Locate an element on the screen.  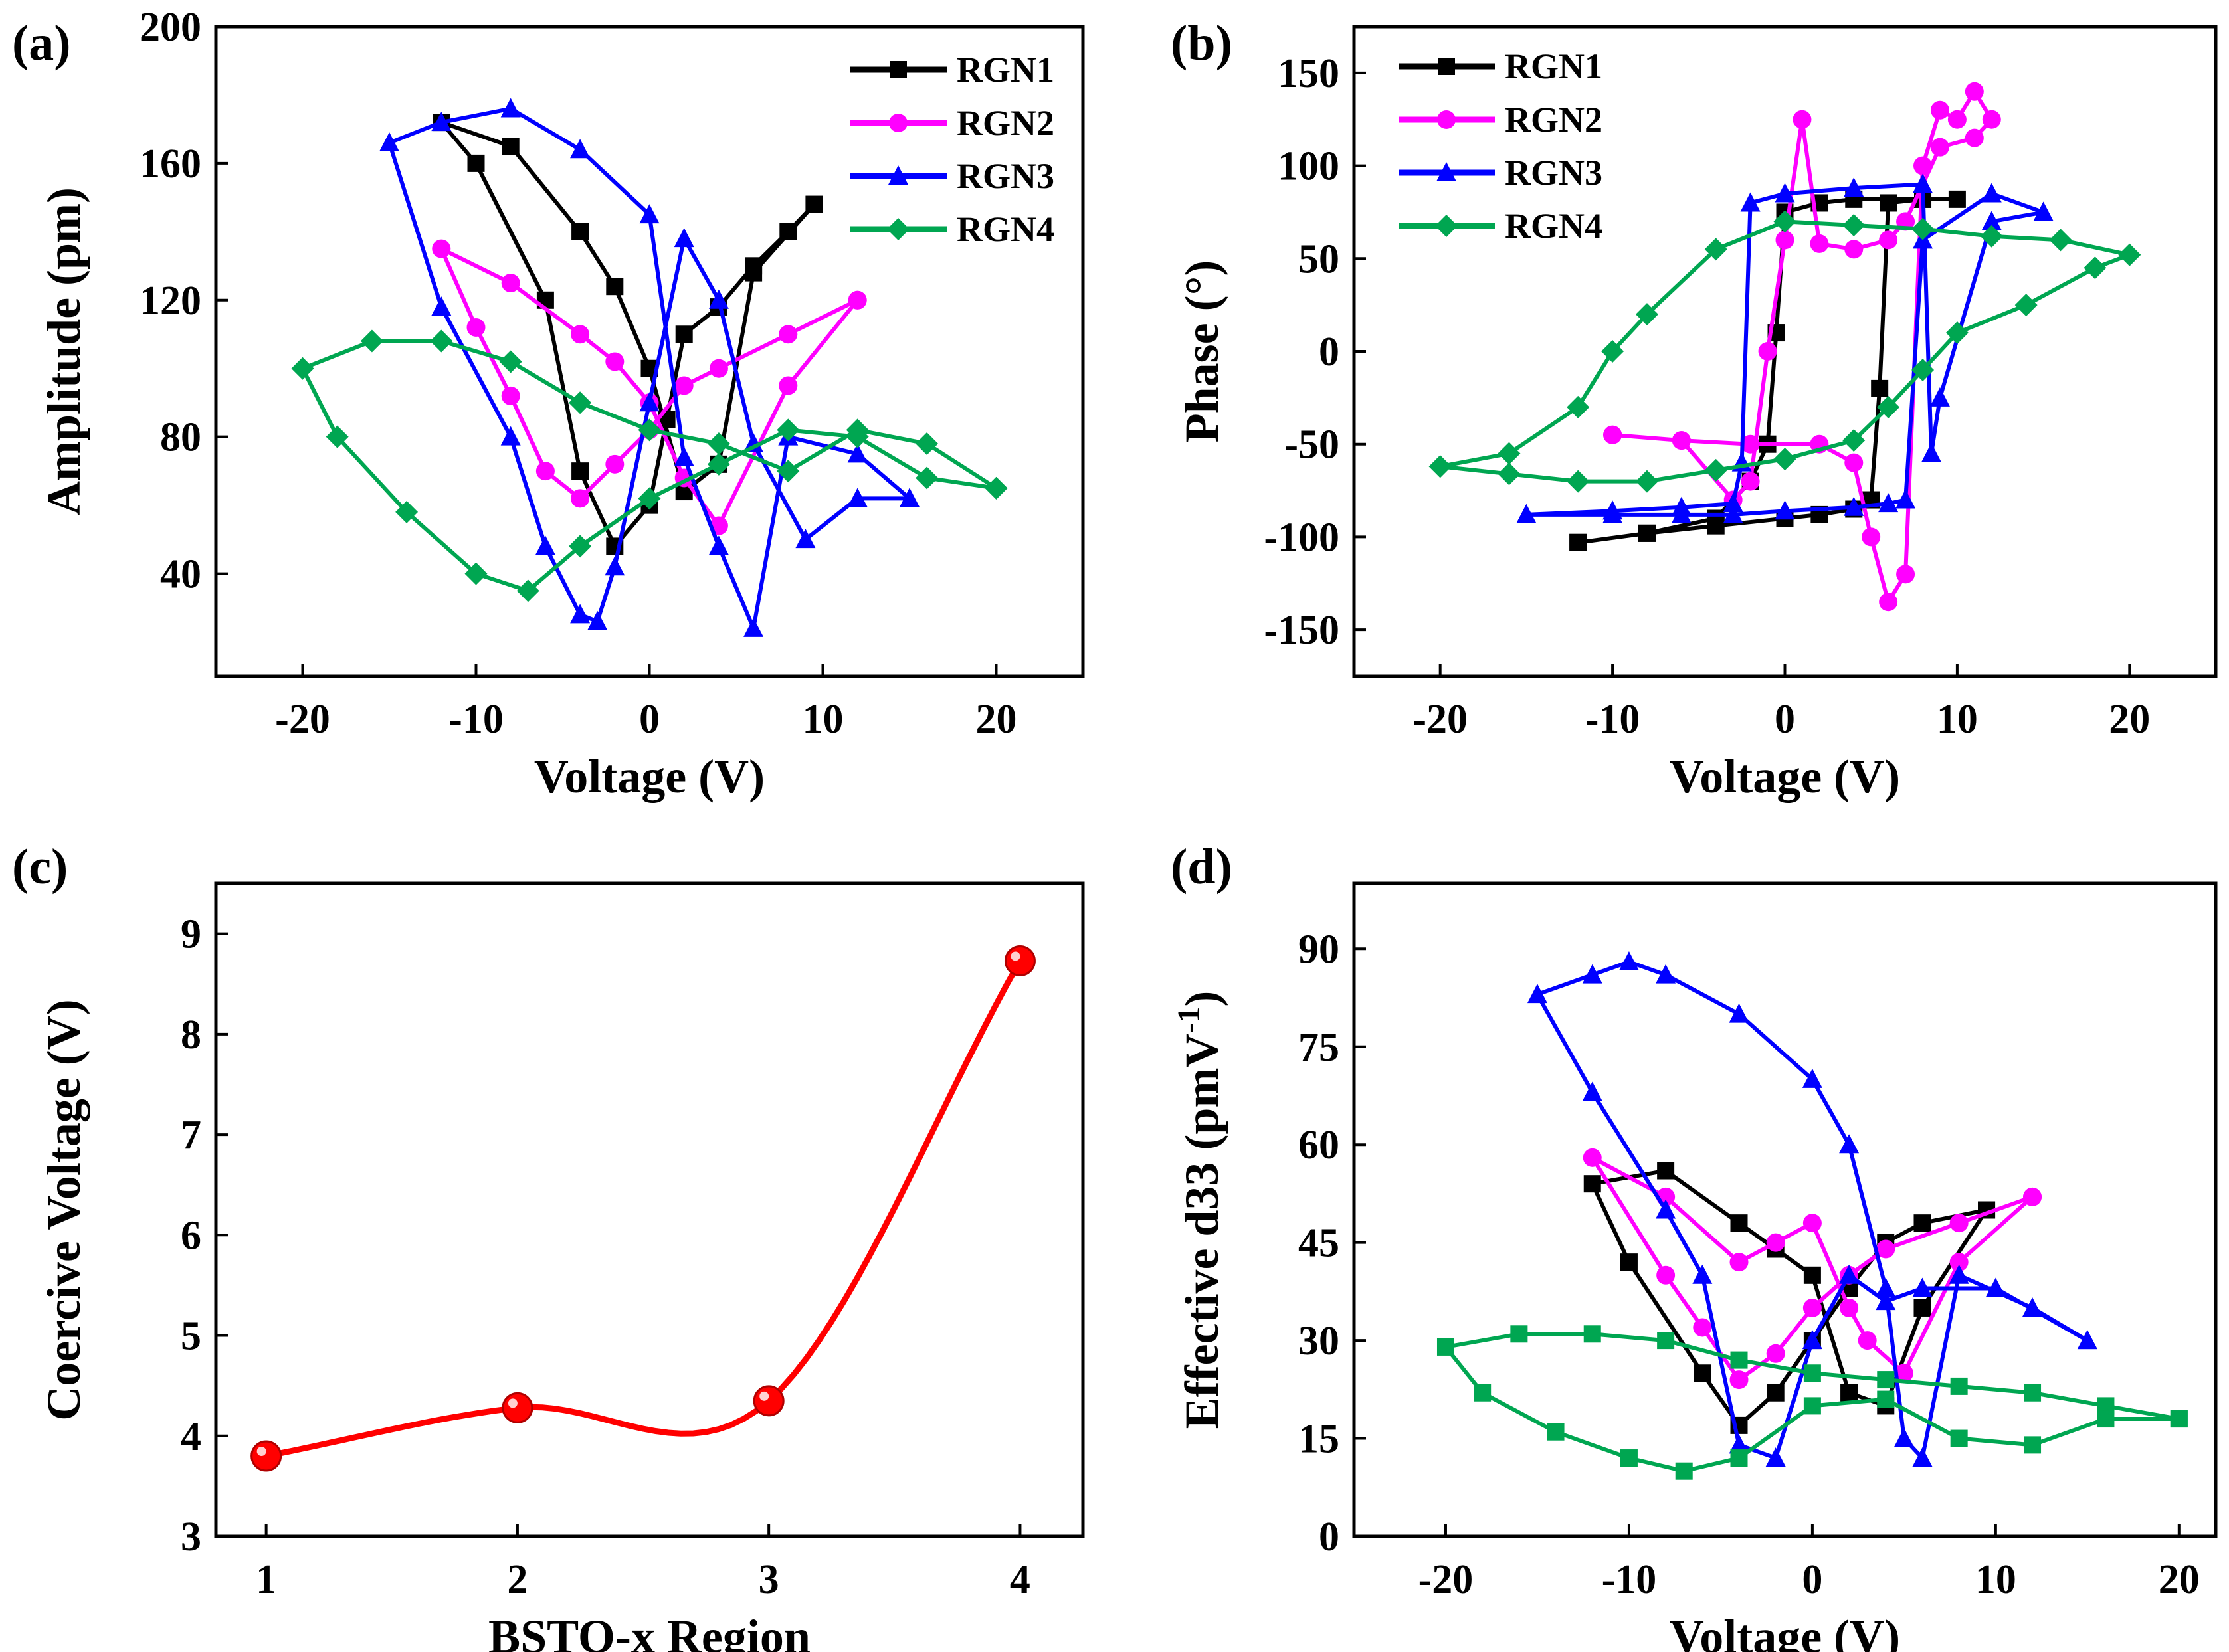
y-tick-label: 160 is located at coordinates (170, 164).